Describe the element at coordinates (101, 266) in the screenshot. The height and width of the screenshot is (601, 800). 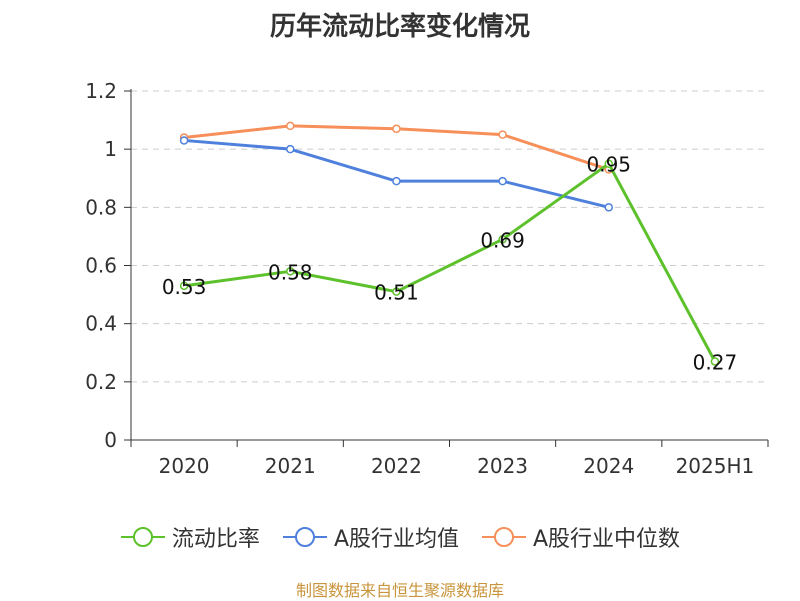
I see `y-tick-label: 0.6` at that location.